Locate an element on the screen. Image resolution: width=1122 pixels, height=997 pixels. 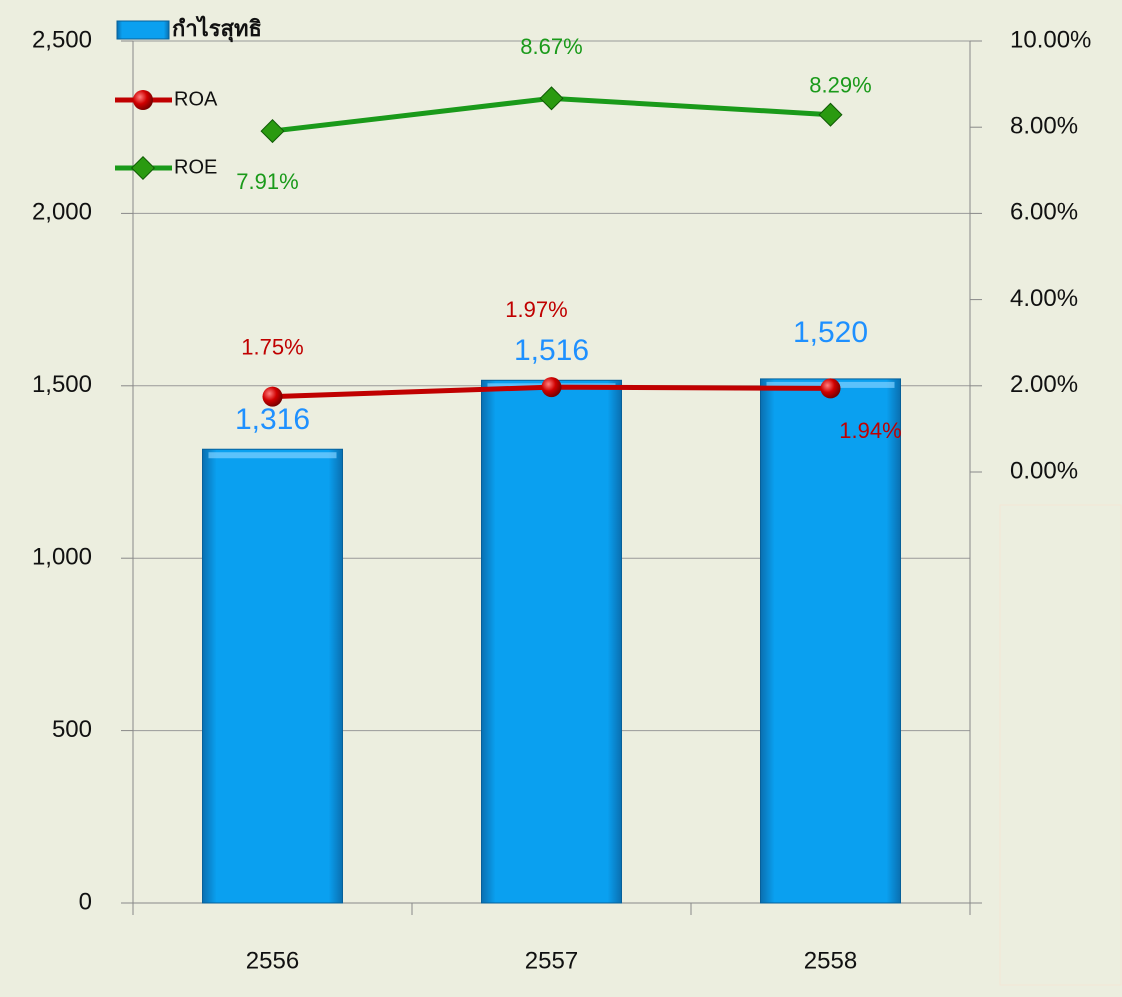
legend-label: ROA is located at coordinates (196, 99).